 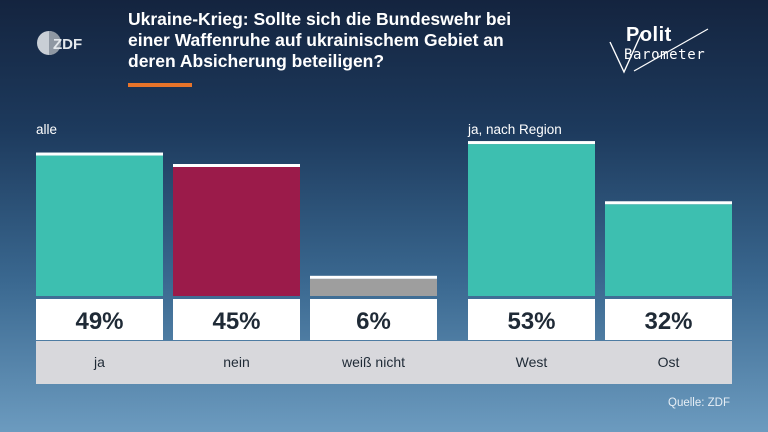 I want to click on category-label-weiß-nicht: weiß nicht, so click(x=373, y=362).